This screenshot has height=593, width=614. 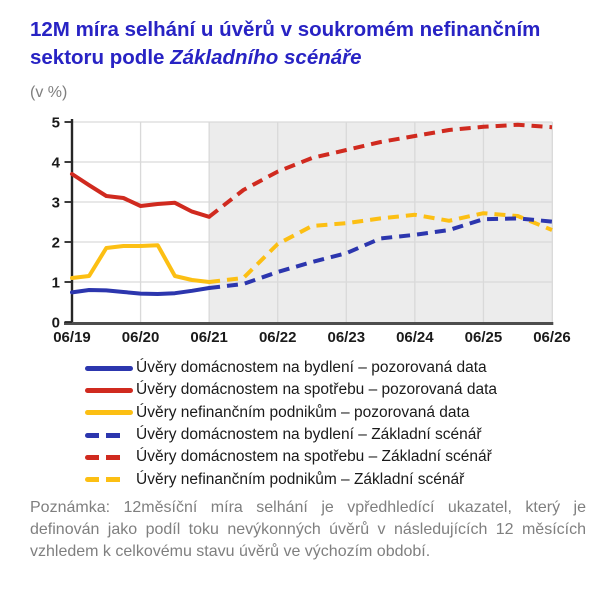 What do you see at coordinates (552, 337) in the screenshot?
I see `x-tick-label: 06/26` at bounding box center [552, 337].